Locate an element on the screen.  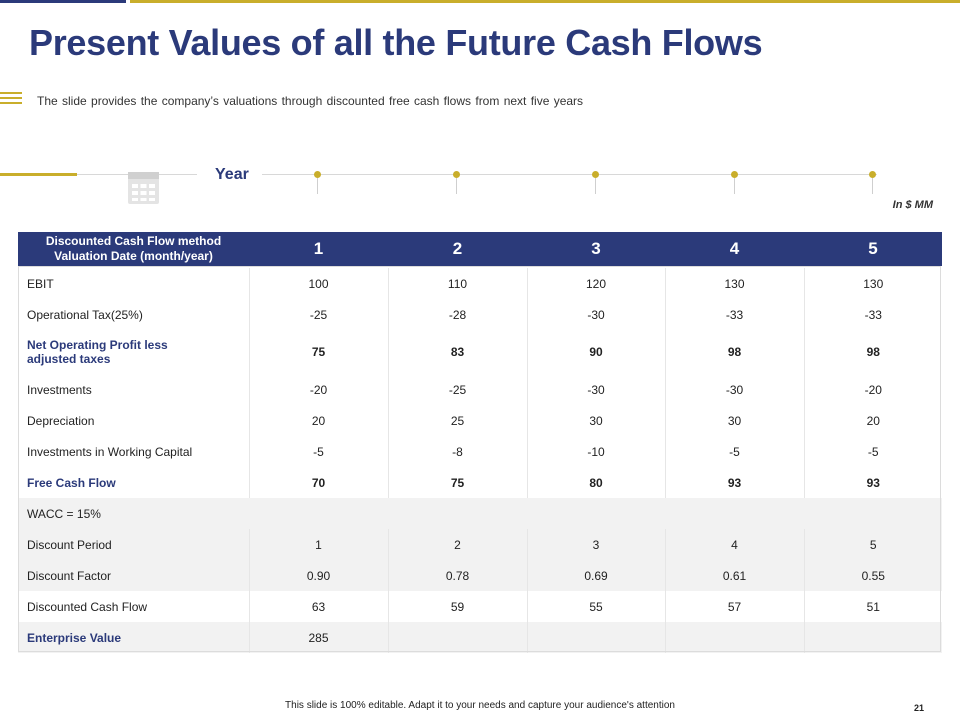
table-row-depreciation: Depreciation 20 25 30 30 20 is located at coordinates (480, 420).